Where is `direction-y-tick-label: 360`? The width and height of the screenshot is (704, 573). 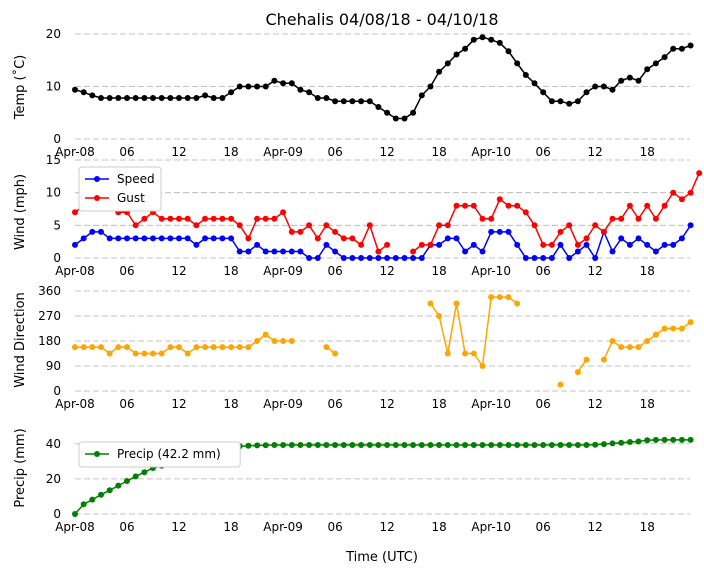 direction-y-tick-label: 360 is located at coordinates (49, 291).